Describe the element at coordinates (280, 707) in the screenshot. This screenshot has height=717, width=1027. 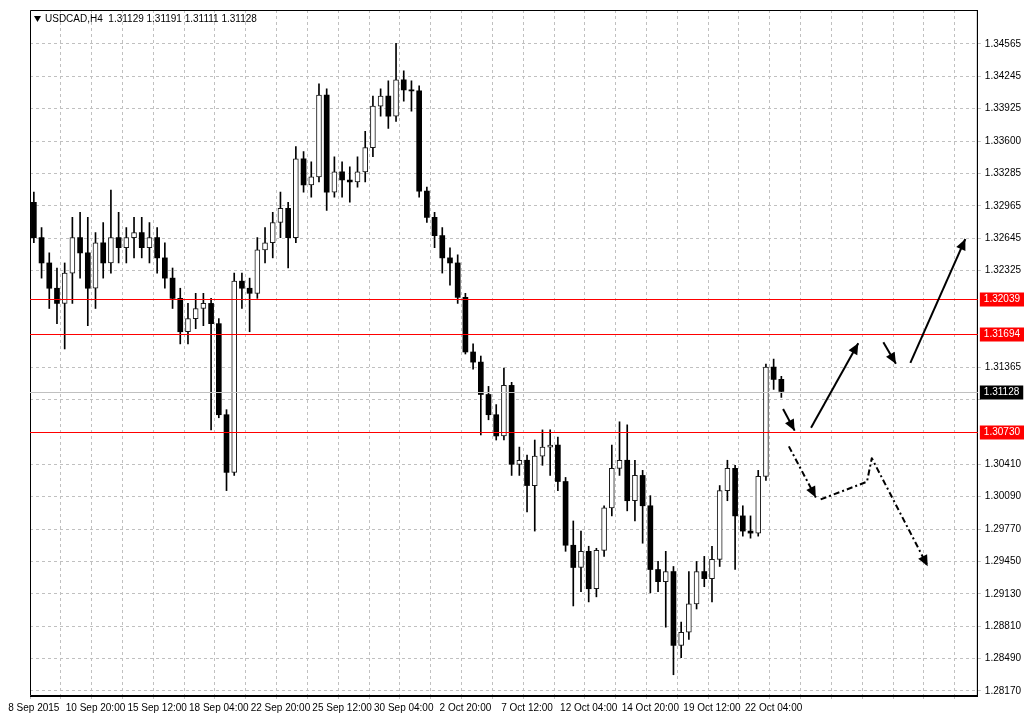
I see `x-tick-label: 22 Sep 20:00` at that location.